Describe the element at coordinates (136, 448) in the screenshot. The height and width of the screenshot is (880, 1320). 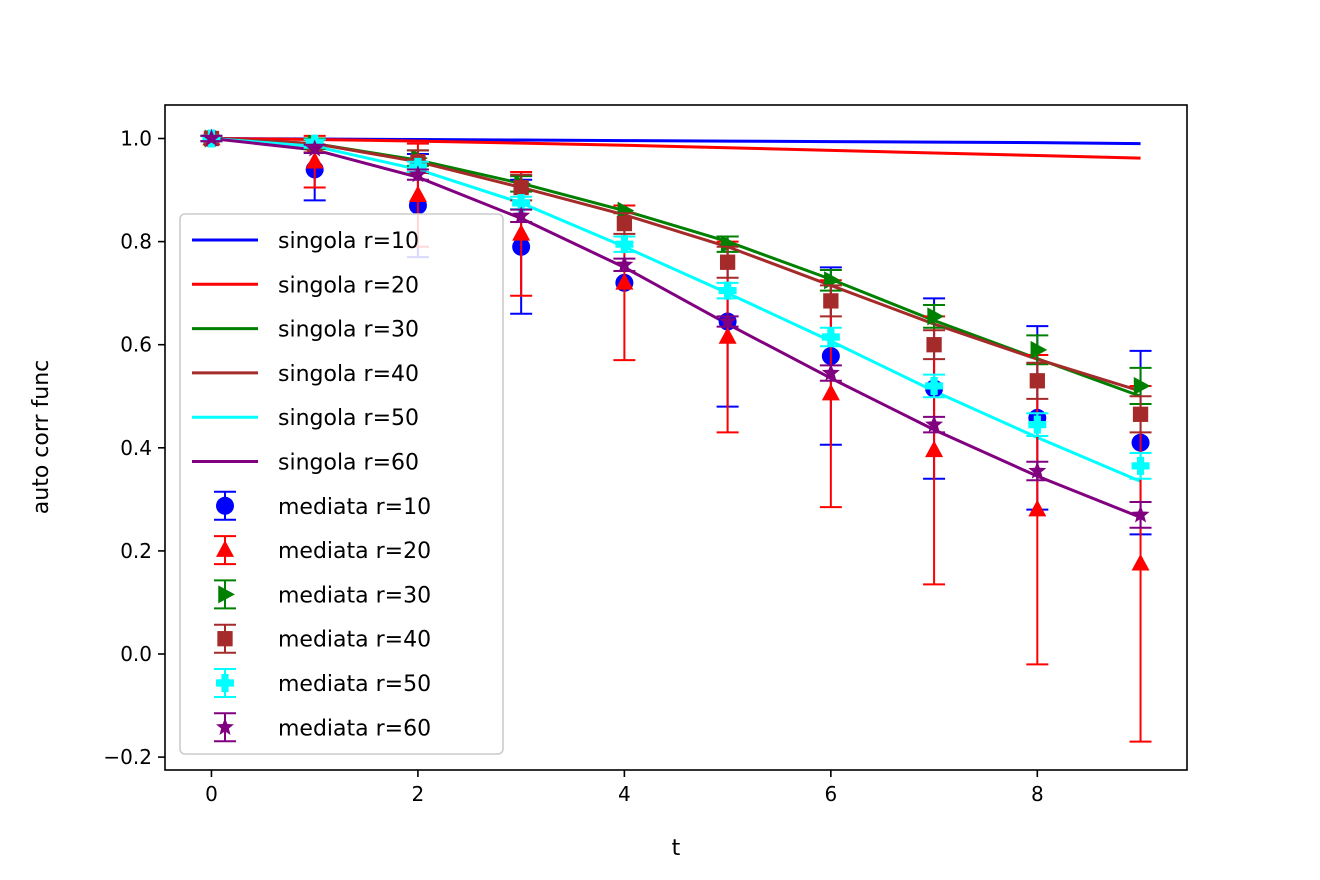
I see `y-tick-label: 0.4` at that location.